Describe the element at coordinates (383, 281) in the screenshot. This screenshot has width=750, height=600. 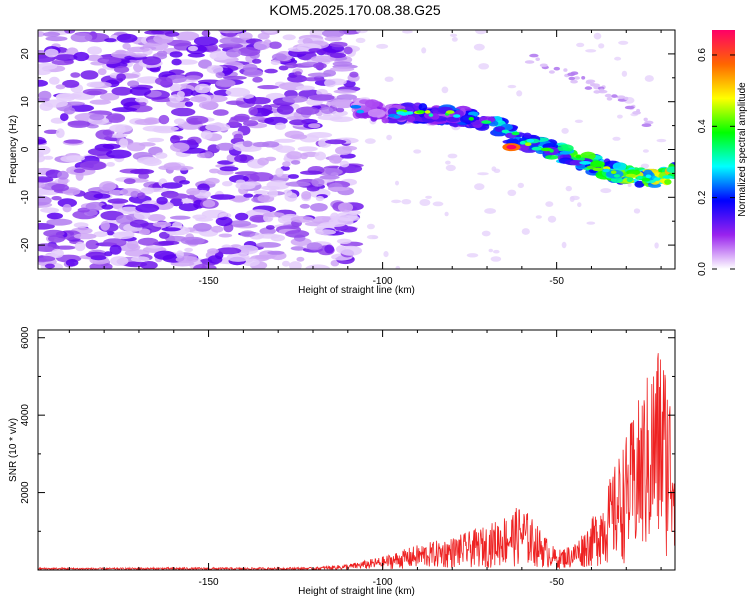
I see `x-tick-label: -100` at that location.